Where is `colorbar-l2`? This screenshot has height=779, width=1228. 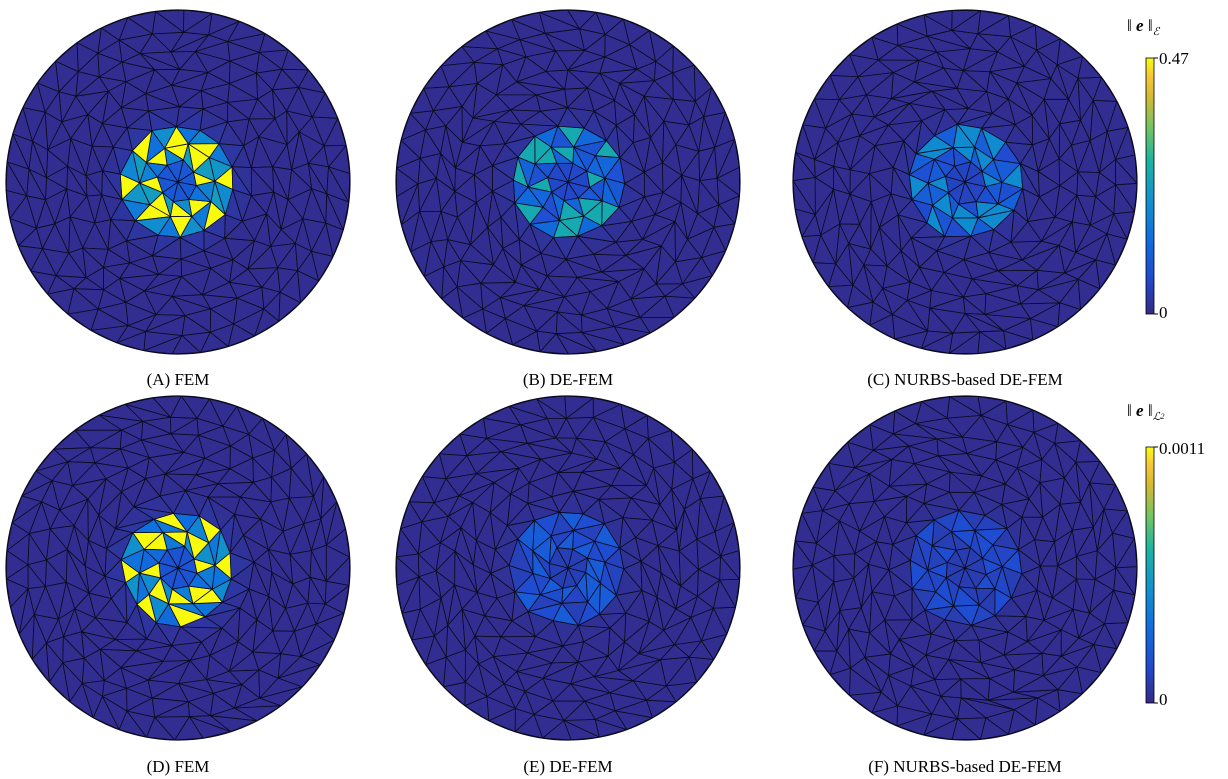 colorbar-l2 is located at coordinates (1150, 575).